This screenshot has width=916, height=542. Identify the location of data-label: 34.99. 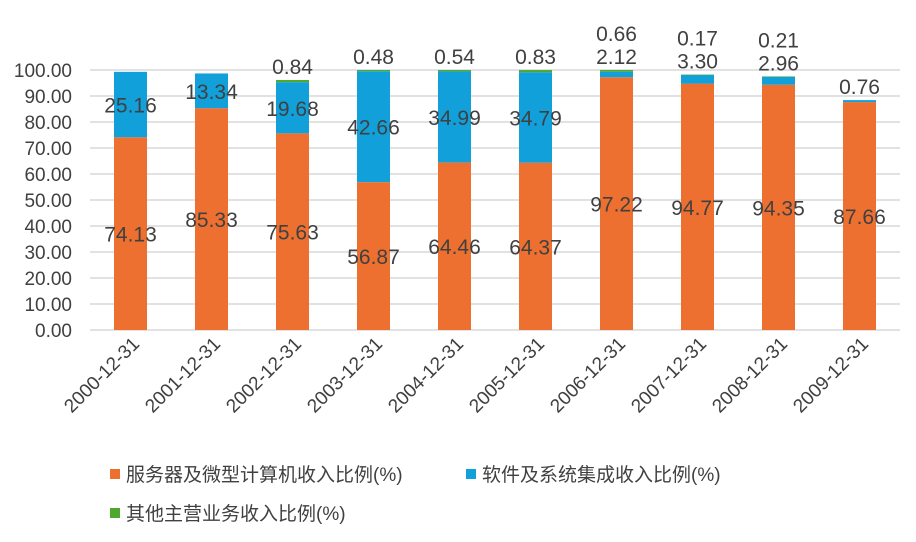
(454, 118).